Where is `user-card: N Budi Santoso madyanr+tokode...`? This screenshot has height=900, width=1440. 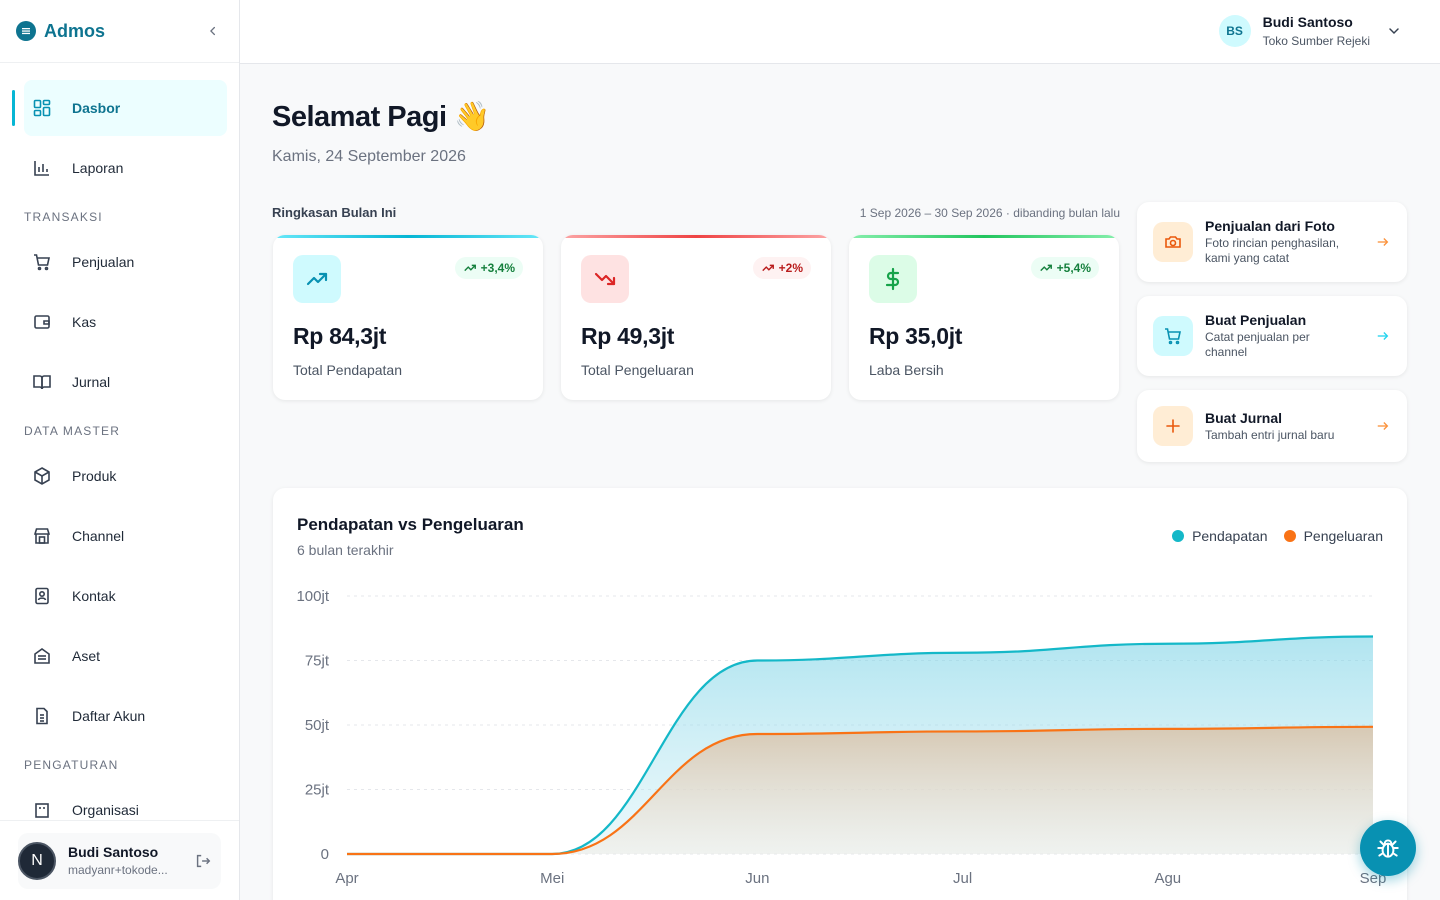 user-card: N Budi Santoso madyanr+tokode... is located at coordinates (119, 860).